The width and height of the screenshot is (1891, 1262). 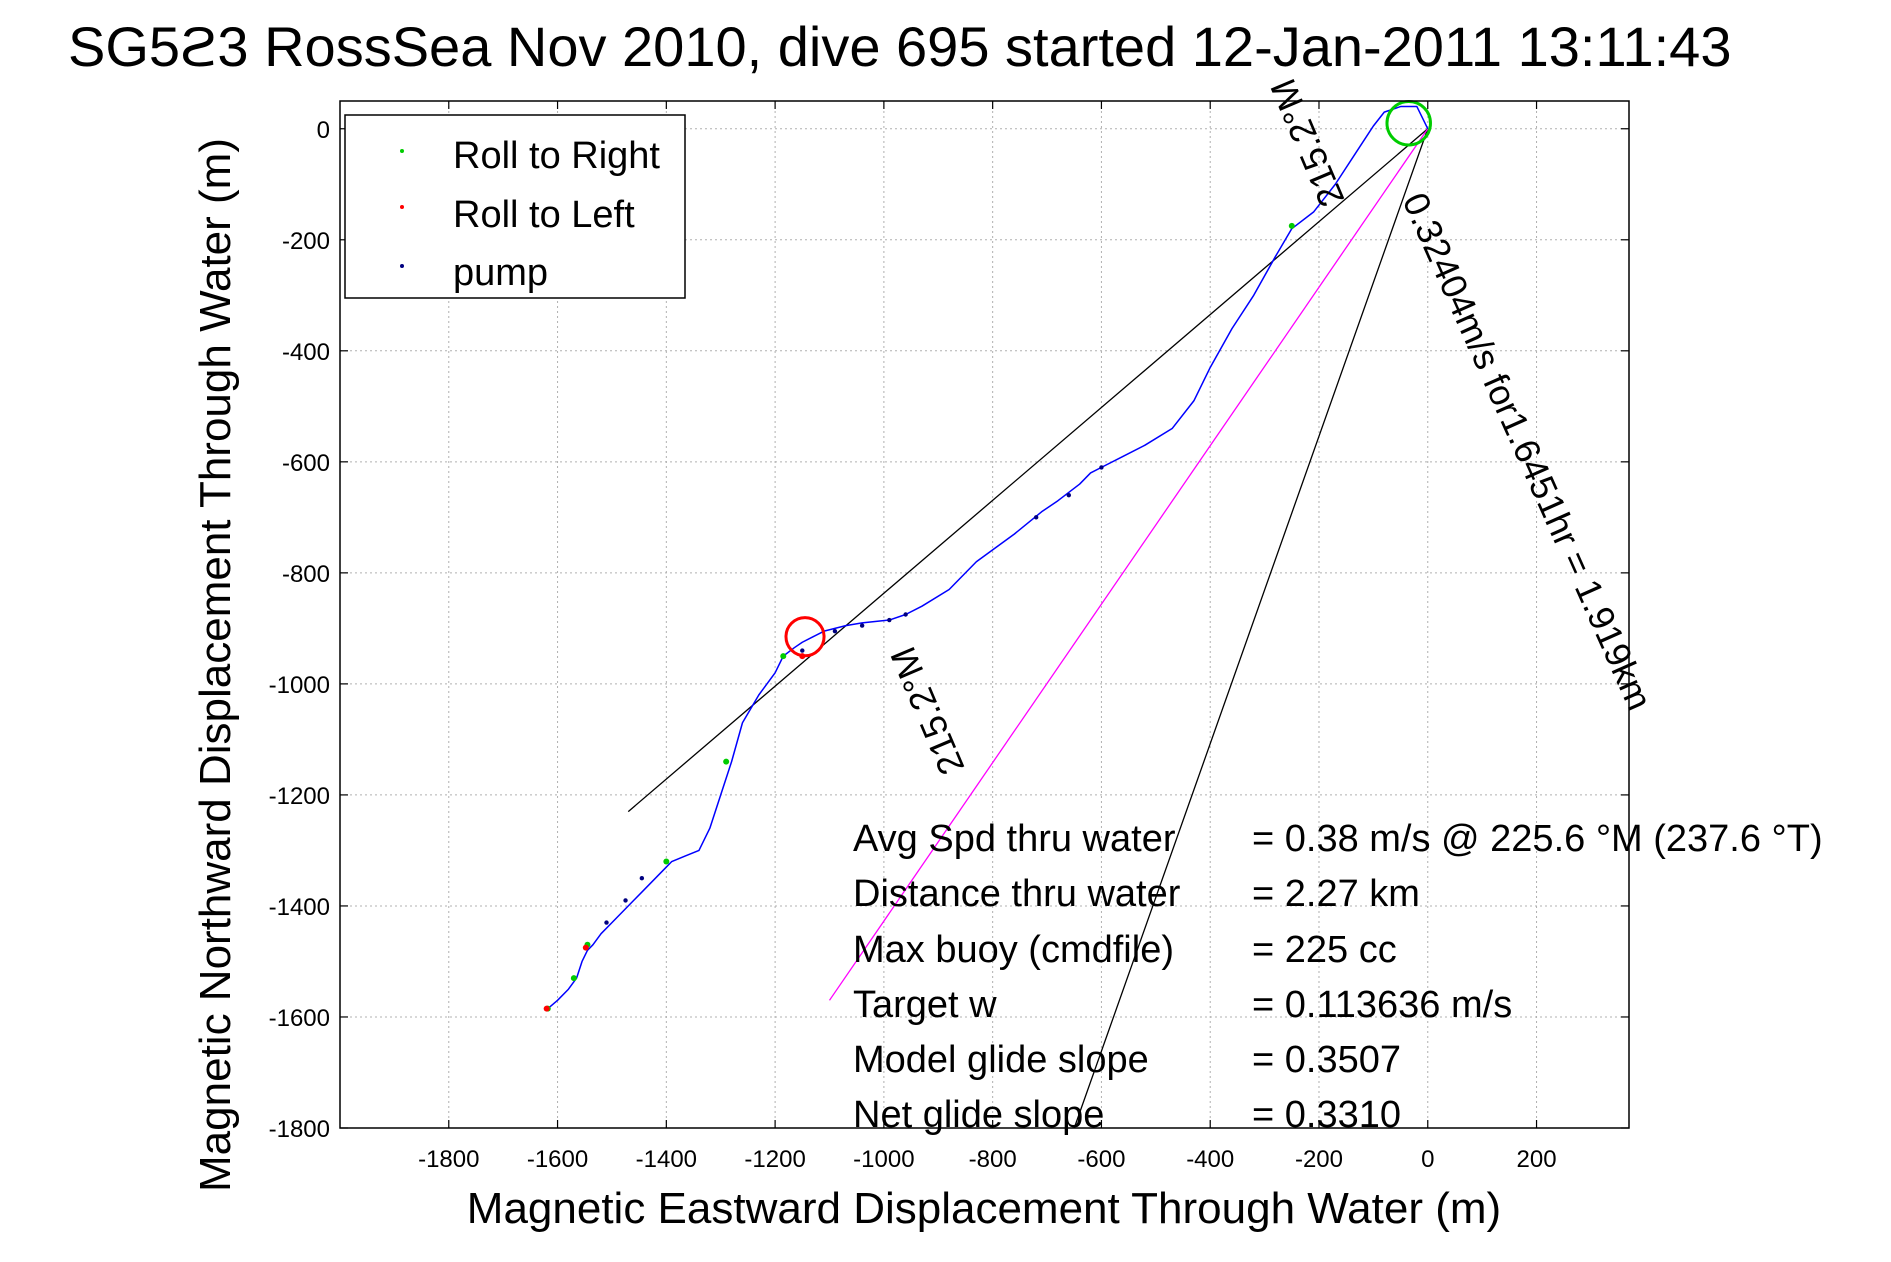 I want to click on x-tick-label: -400, so click(x=1210, y=1159).